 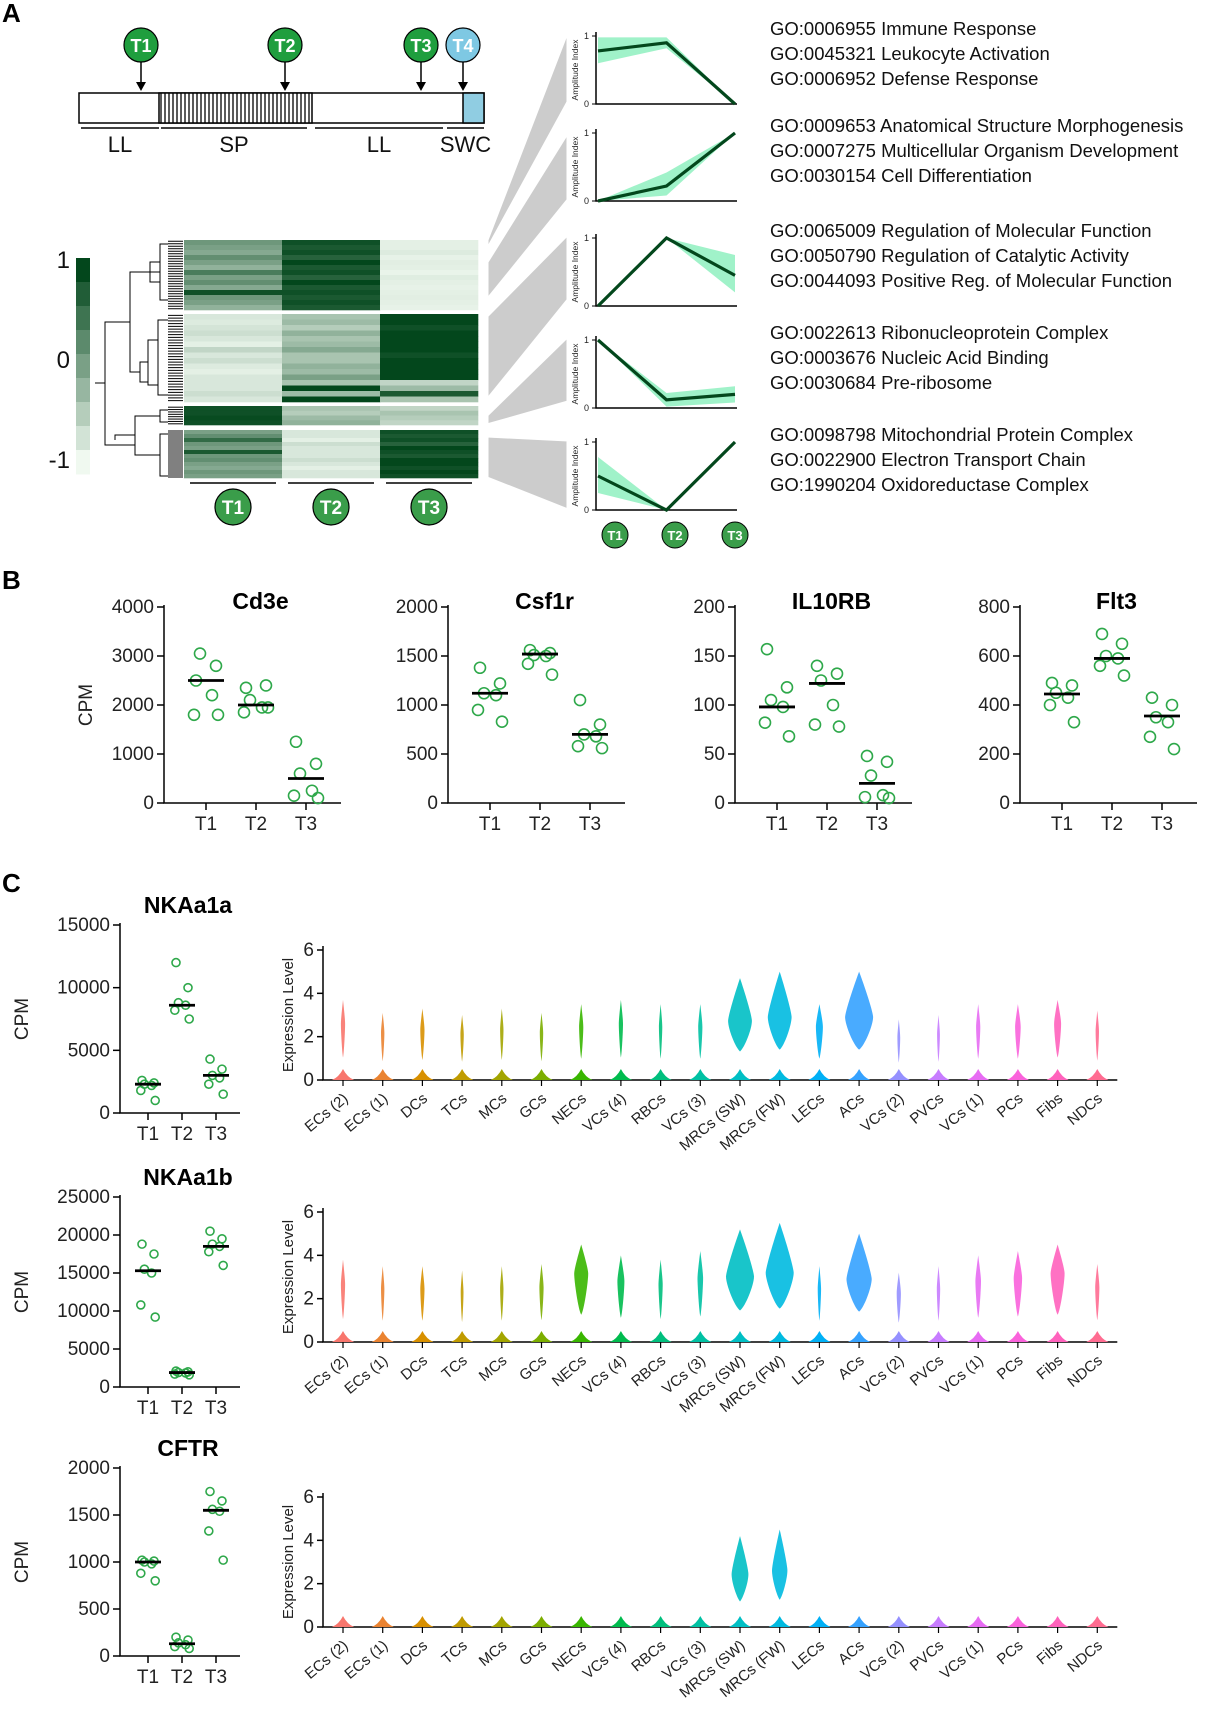 I want to click on x-tick-label: T2, so click(x=1112, y=824).